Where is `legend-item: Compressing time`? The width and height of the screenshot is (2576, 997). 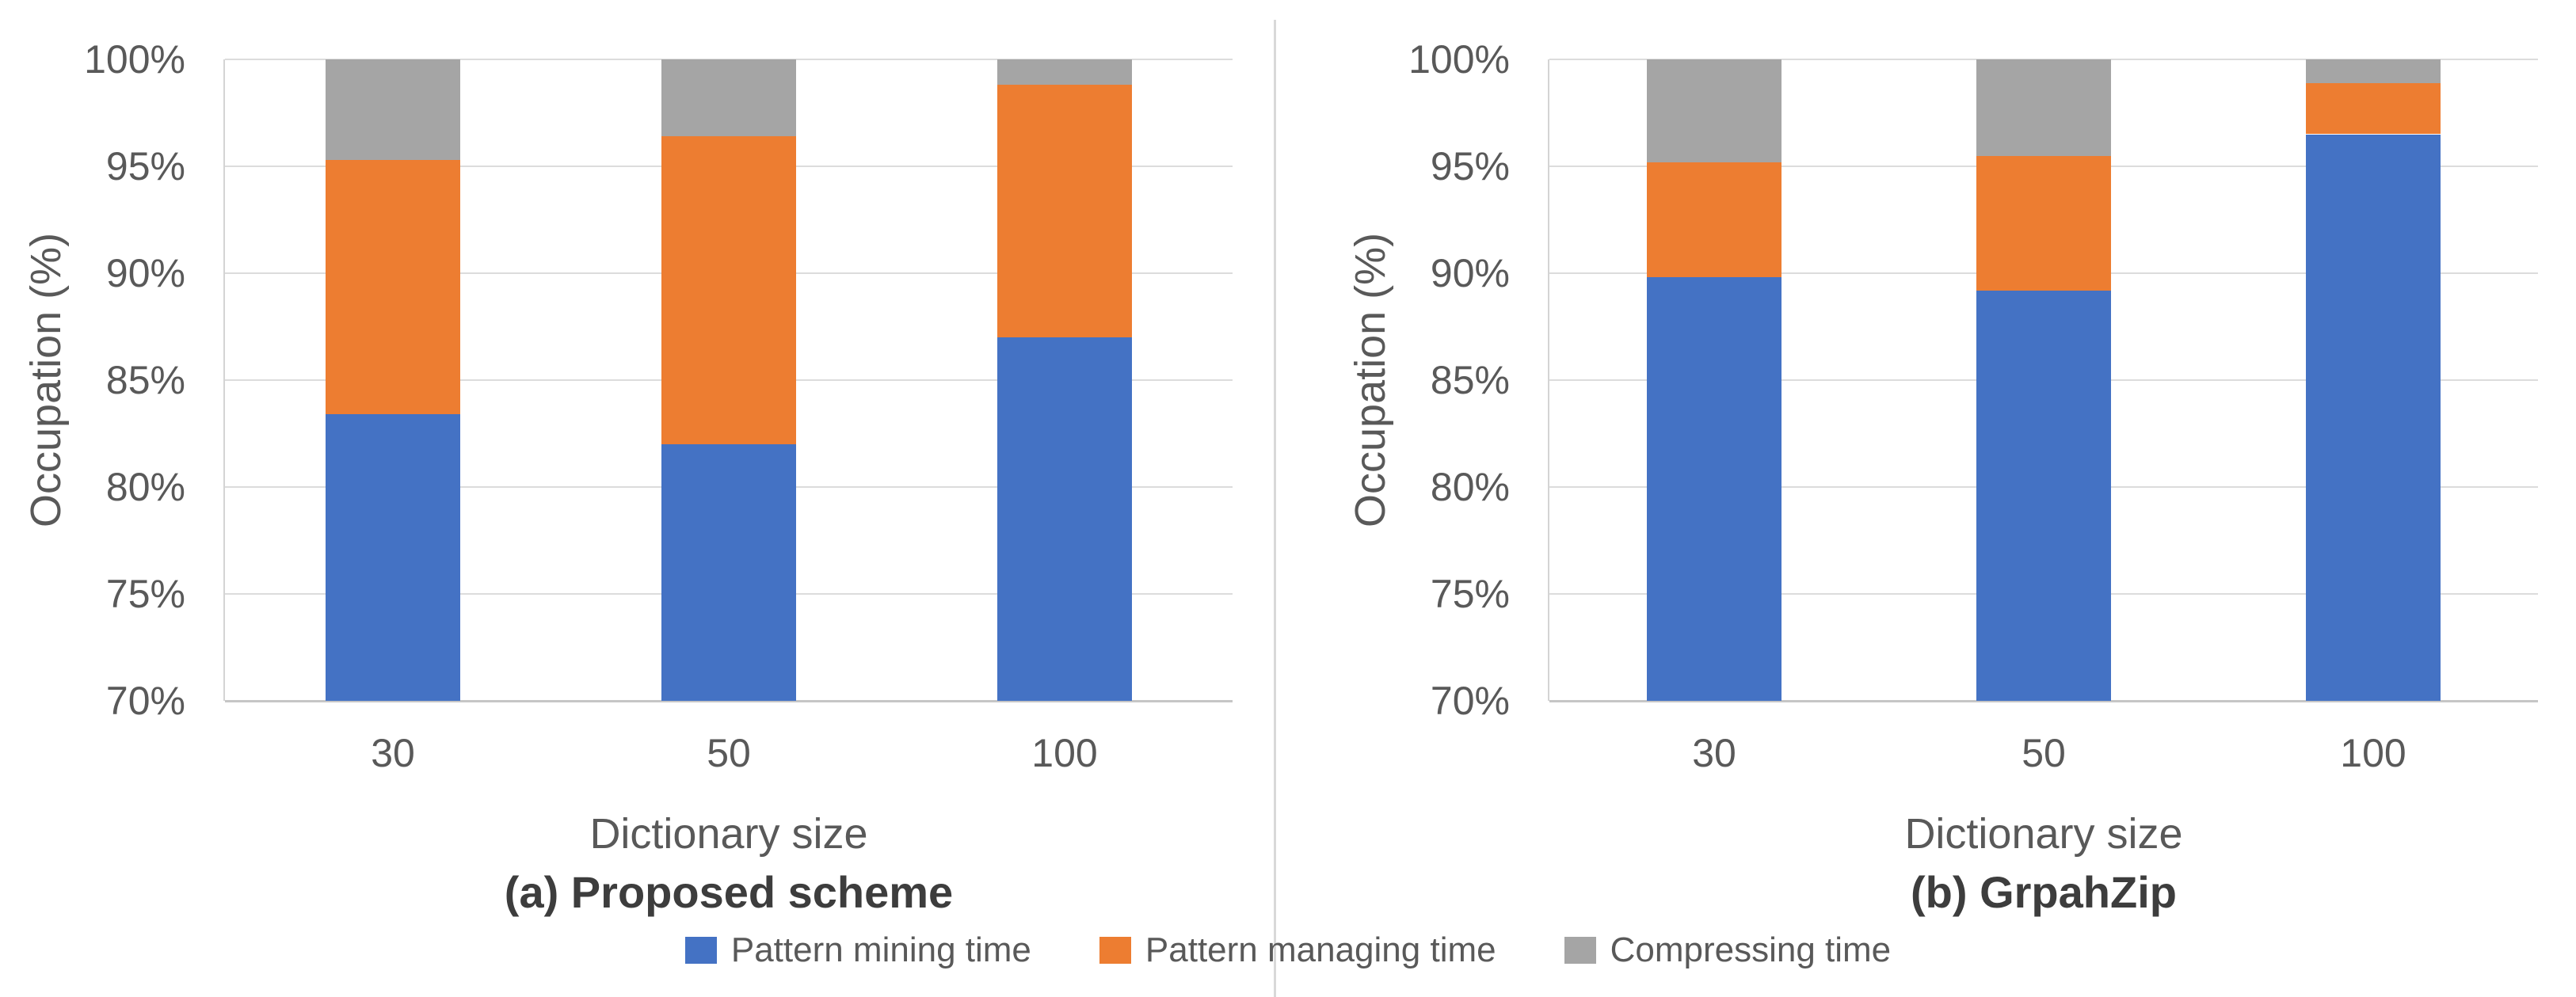 legend-item: Compressing time is located at coordinates (1728, 950).